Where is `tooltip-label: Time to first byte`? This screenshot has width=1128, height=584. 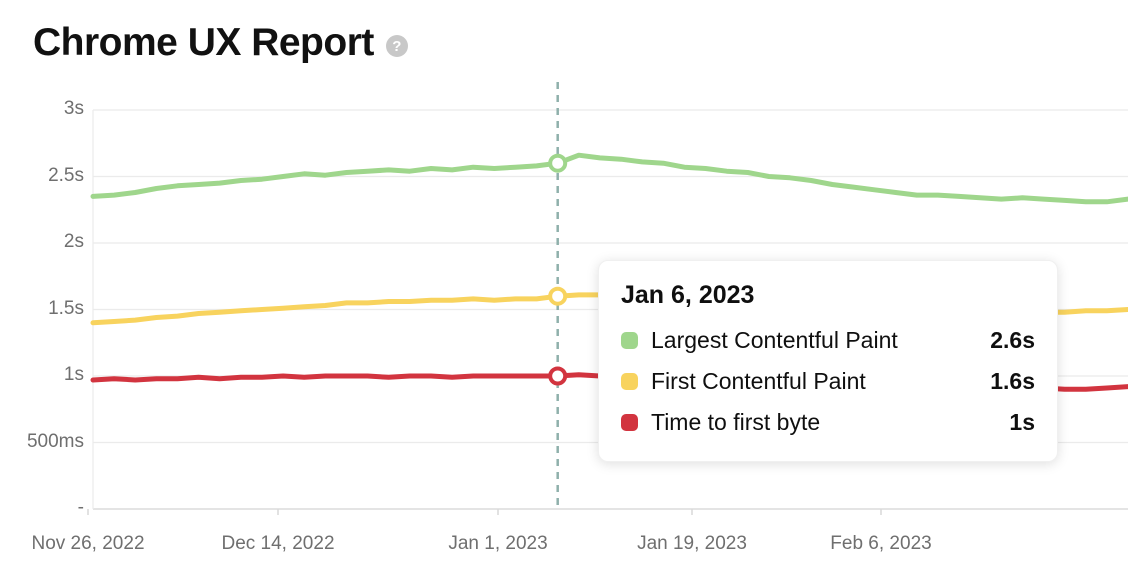
tooltip-label: Time to first byte is located at coordinates (736, 422).